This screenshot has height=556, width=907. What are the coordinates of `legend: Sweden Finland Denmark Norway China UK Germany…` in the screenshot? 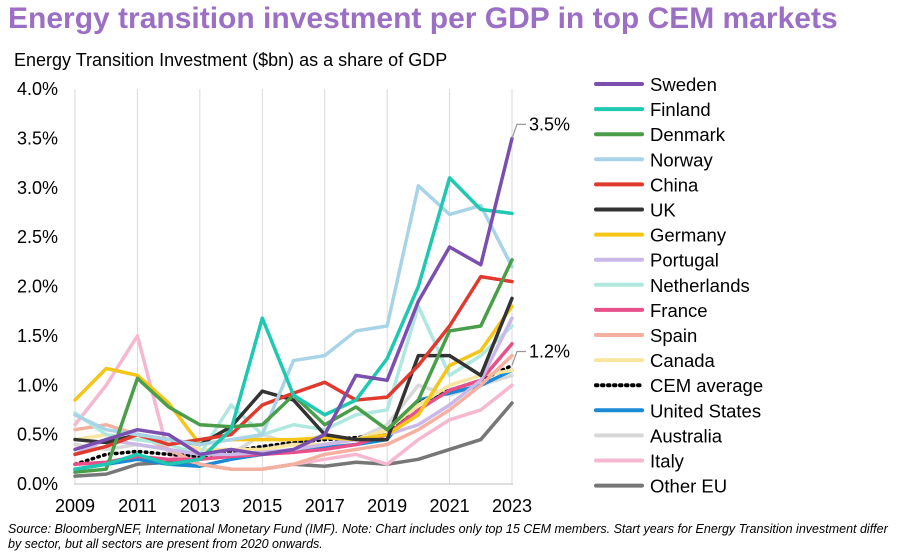 It's located at (678, 285).